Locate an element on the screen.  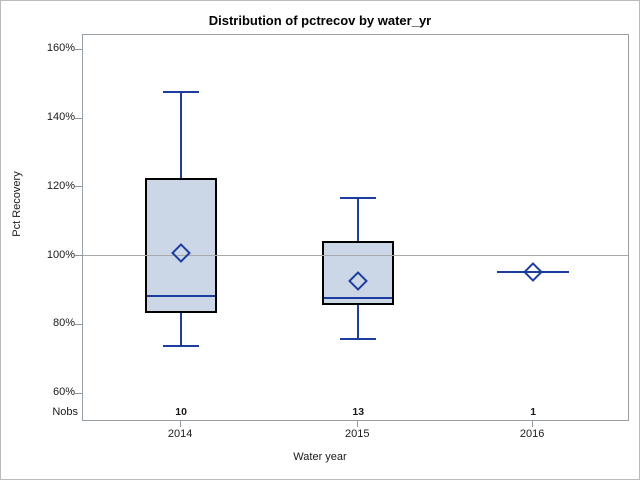
y-axis-tick-label: 160% is located at coordinates (60, 48).